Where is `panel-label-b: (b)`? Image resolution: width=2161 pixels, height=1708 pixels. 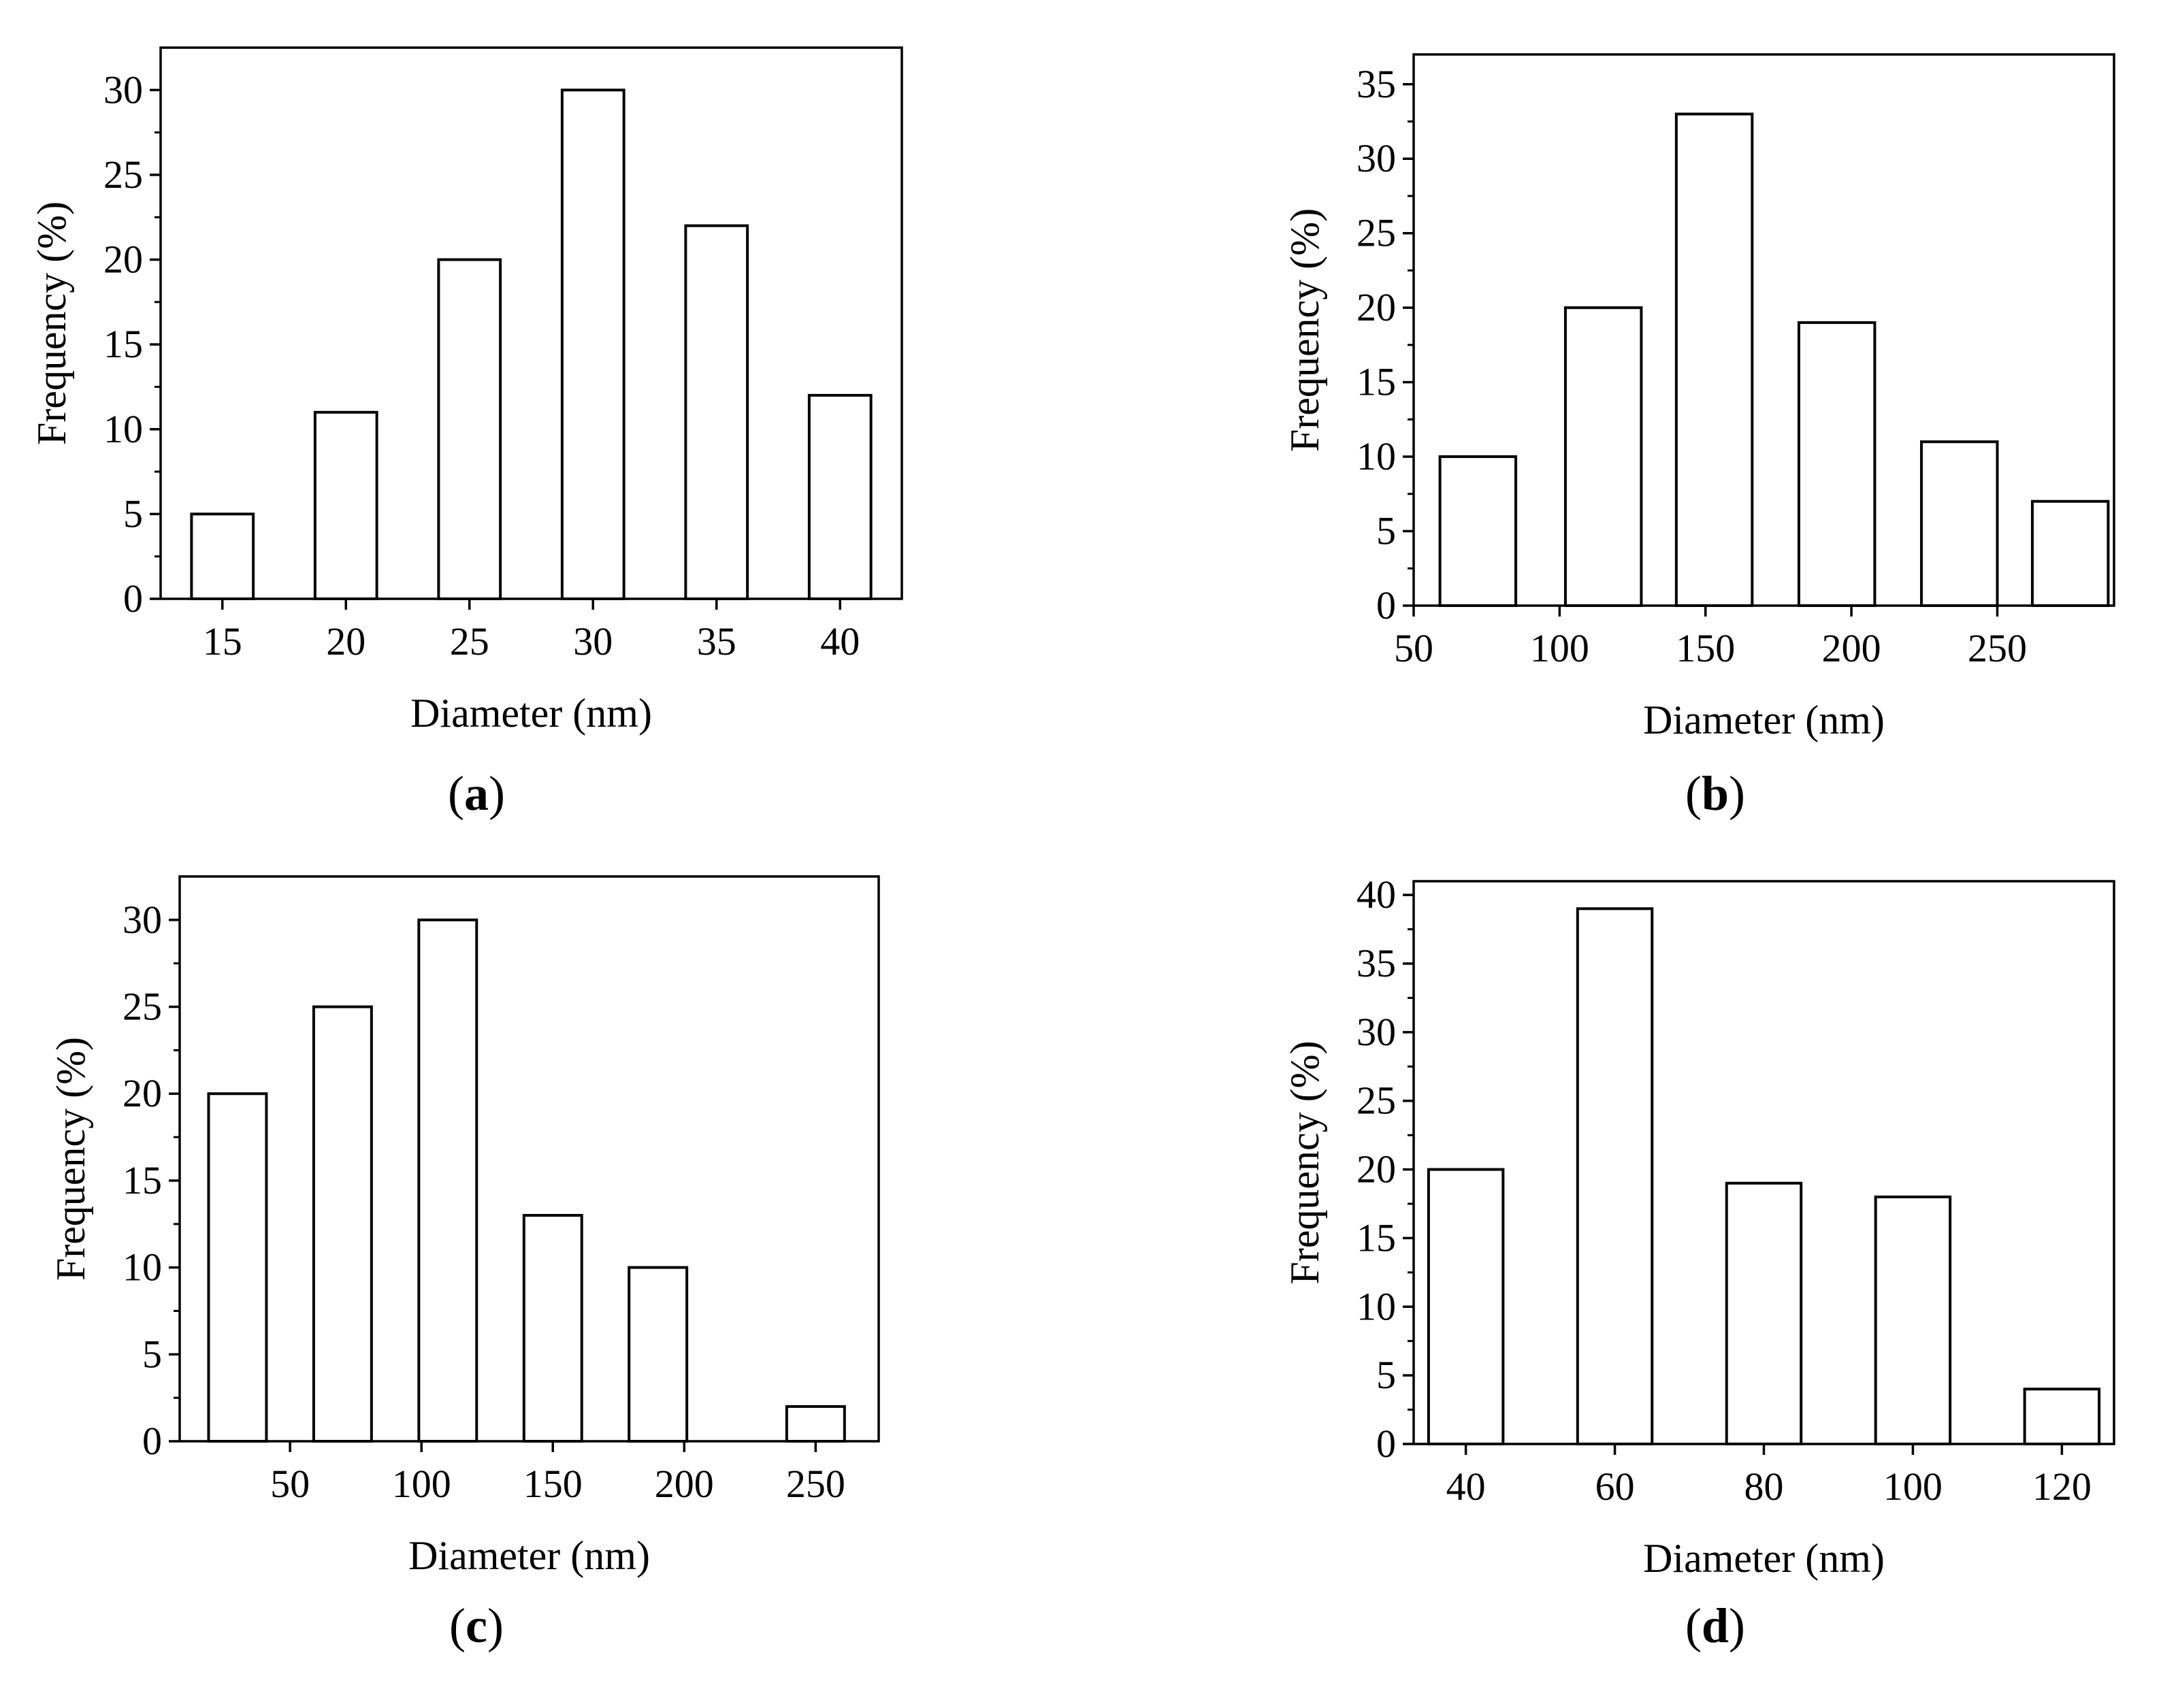
panel-label-b: (b) is located at coordinates (1715, 794).